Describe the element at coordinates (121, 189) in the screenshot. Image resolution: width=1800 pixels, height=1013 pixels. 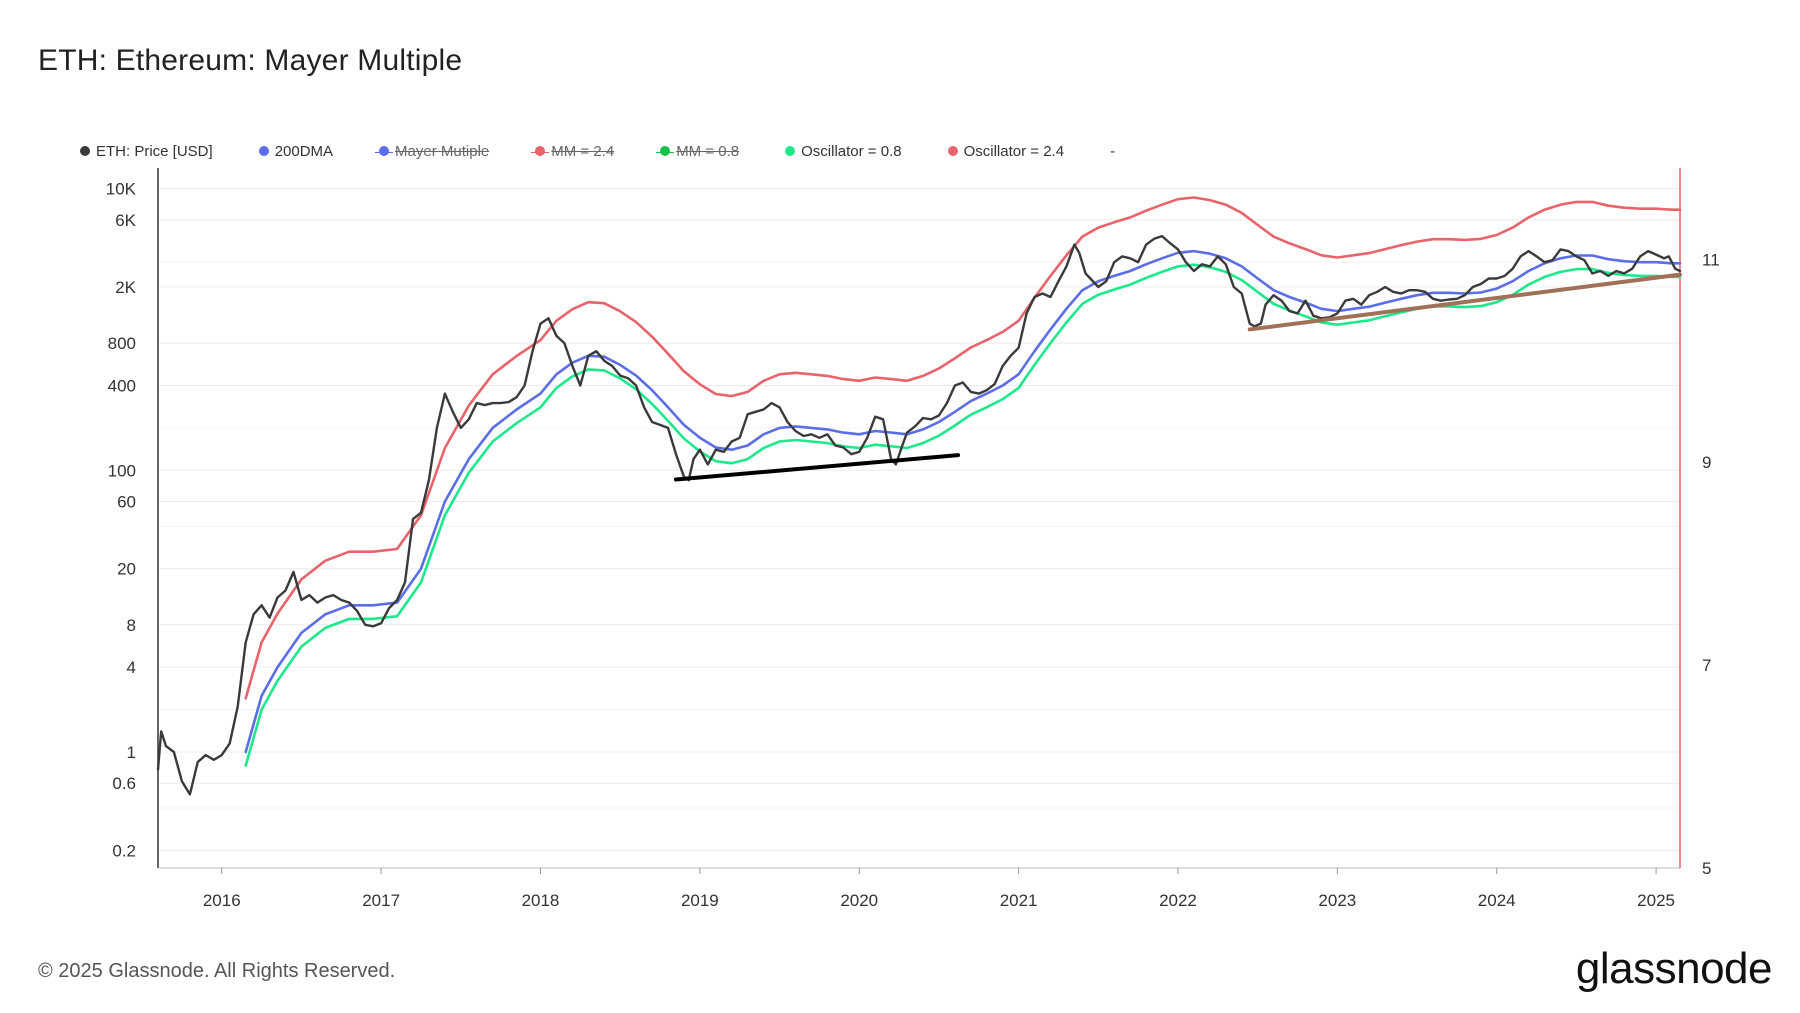
I see `y-tick-label: 10K` at that location.